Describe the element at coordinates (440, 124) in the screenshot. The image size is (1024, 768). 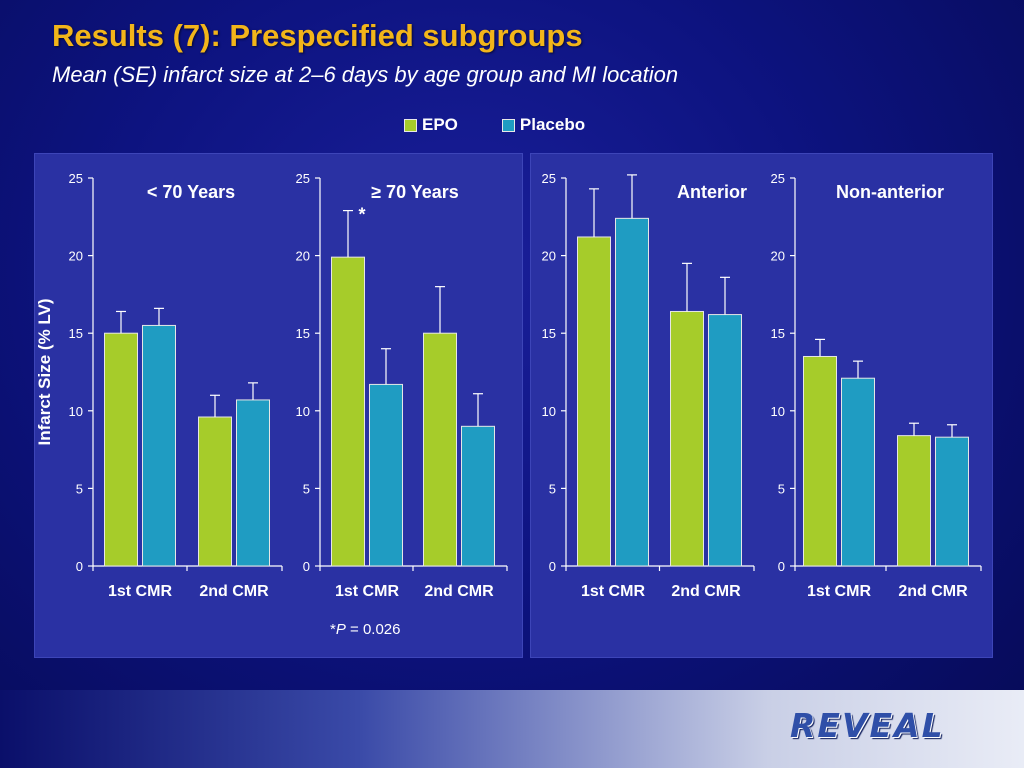
I see `legend-label-epo: EPO` at that location.